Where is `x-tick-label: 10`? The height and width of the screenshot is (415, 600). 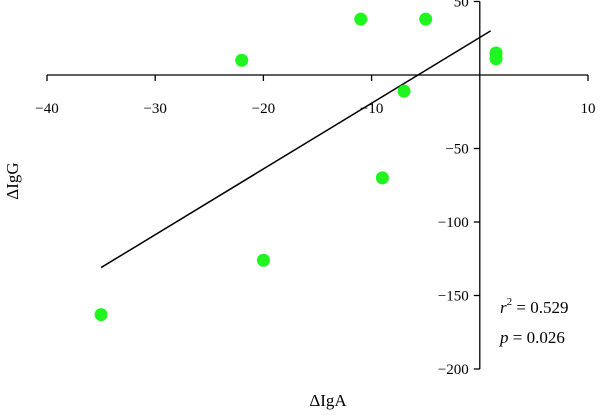
x-tick-label: 10 is located at coordinates (588, 109).